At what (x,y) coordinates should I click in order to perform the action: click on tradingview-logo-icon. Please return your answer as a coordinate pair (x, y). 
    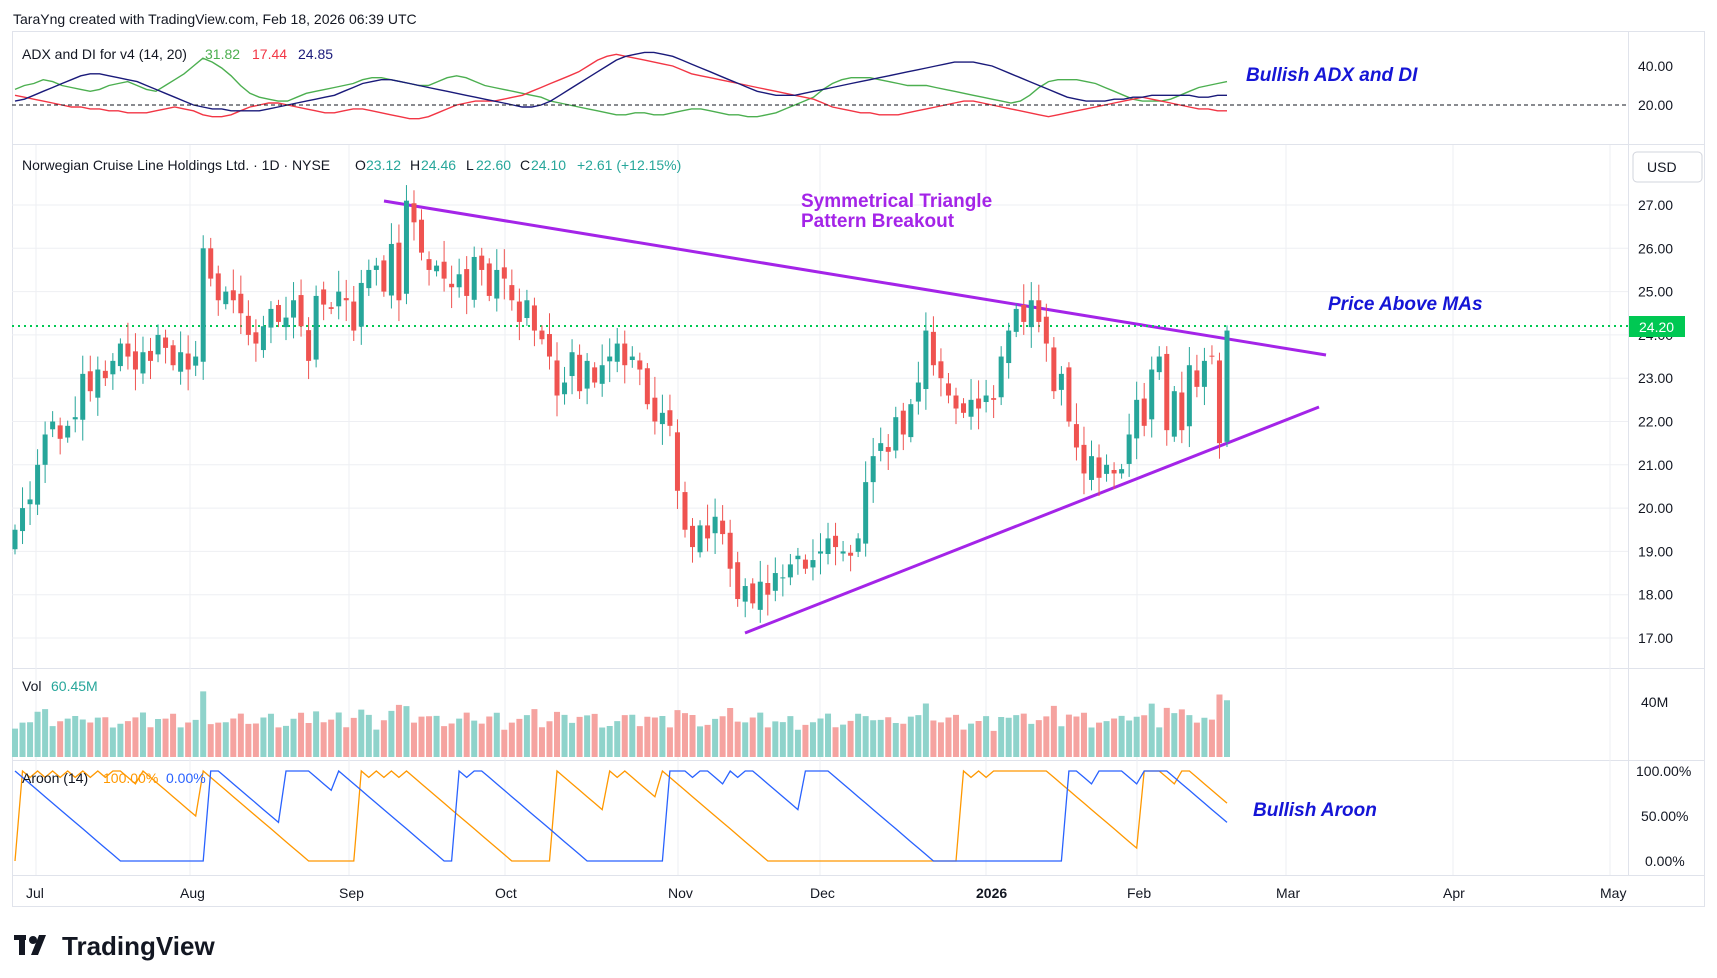
    Looking at the image, I should click on (30, 945).